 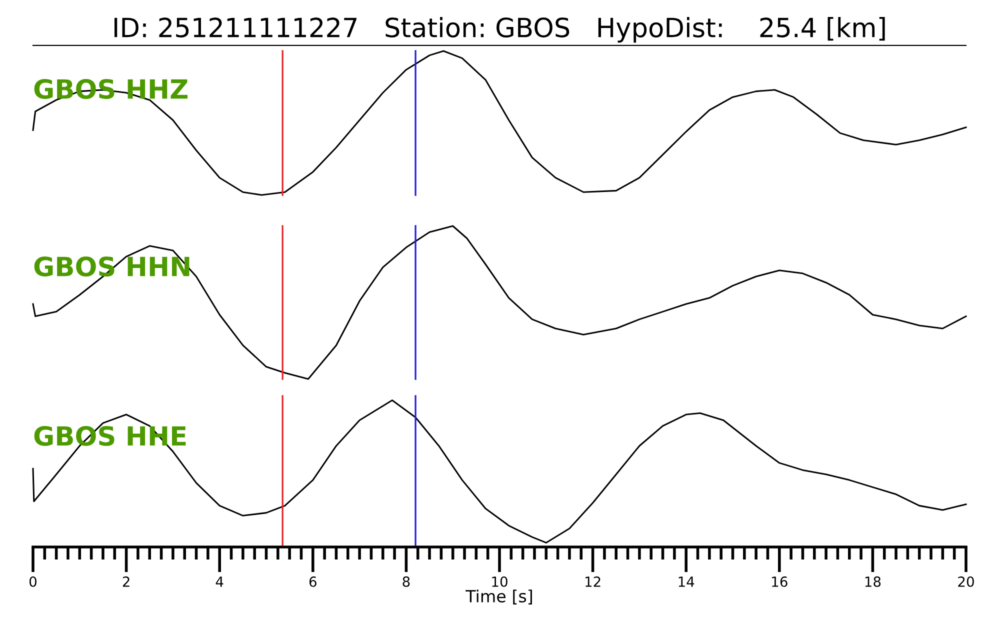 What do you see at coordinates (592, 581) in the screenshot?
I see `x-tick-label: 12` at bounding box center [592, 581].